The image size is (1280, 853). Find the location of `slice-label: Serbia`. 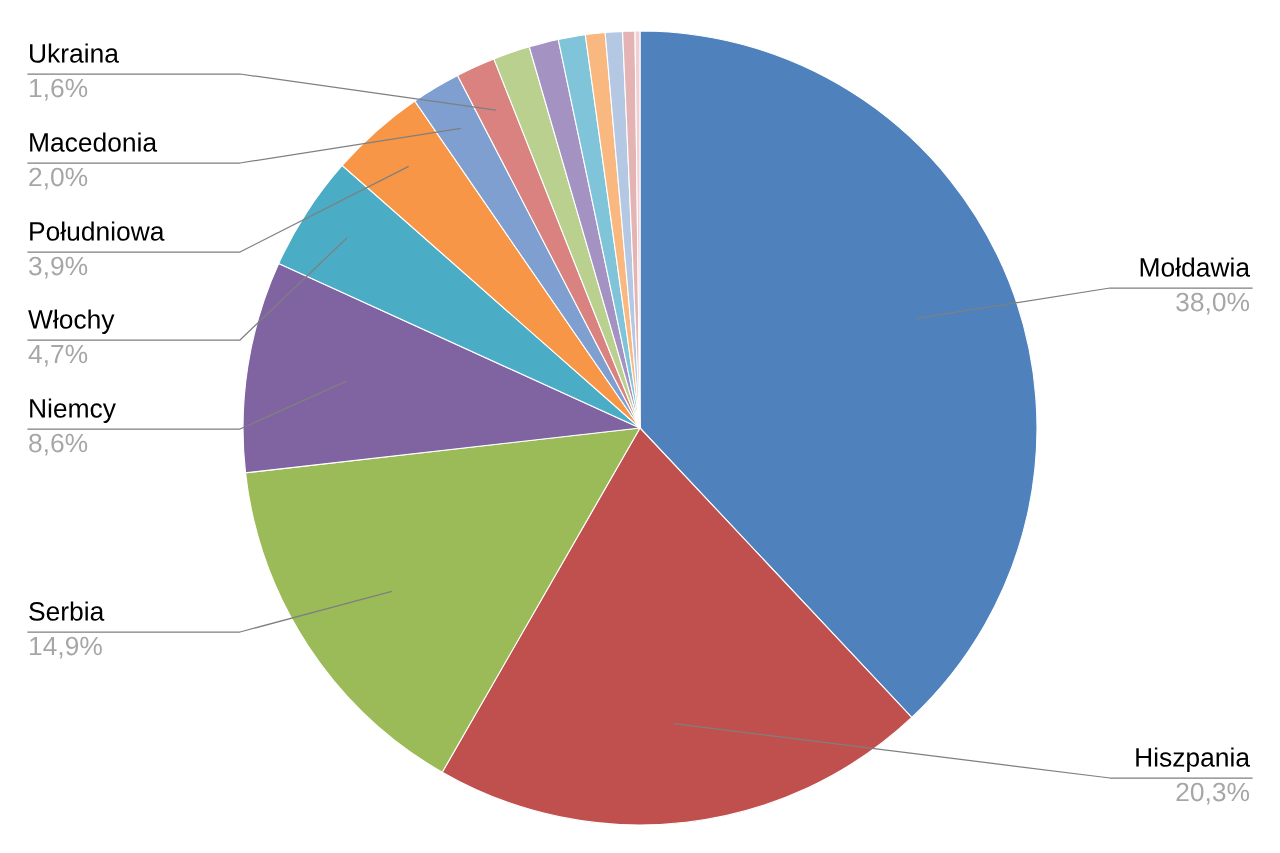

slice-label: Serbia is located at coordinates (67, 611).